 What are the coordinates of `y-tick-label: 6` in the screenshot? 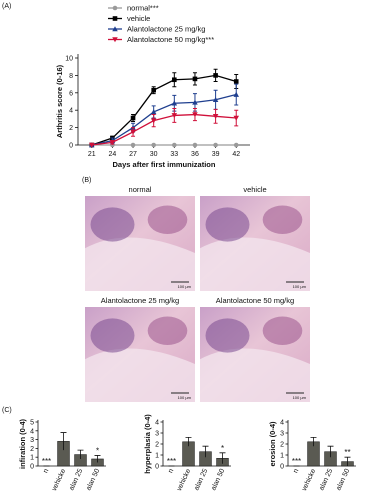 It's located at (71, 93).